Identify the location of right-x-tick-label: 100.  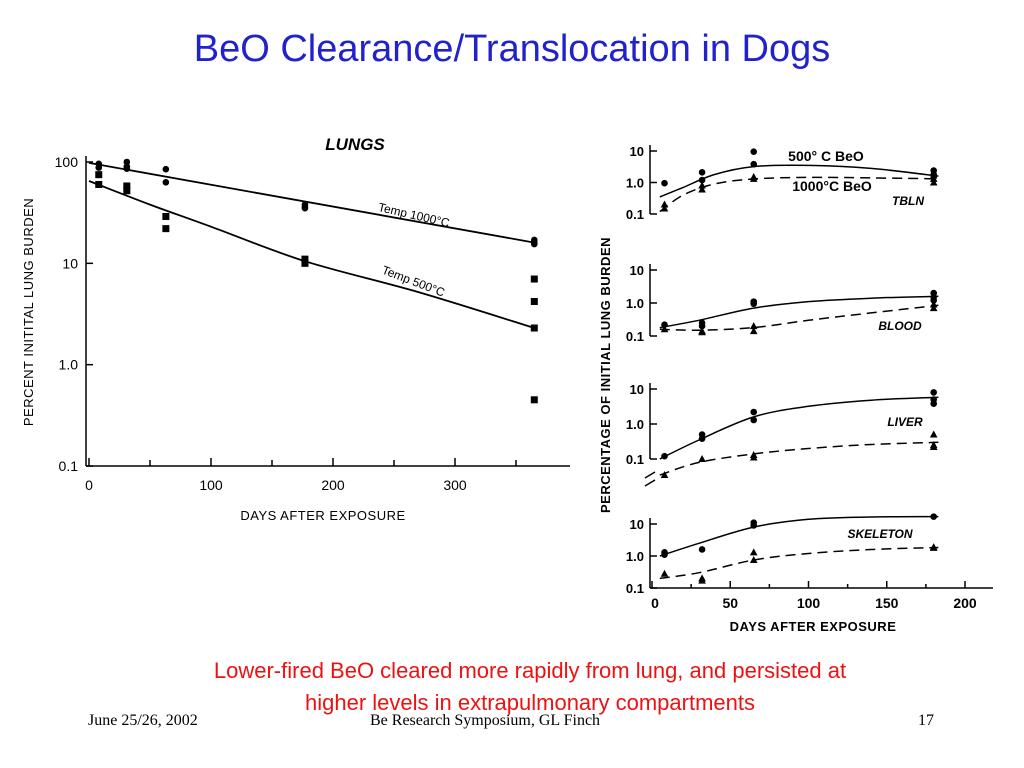
(809, 603).